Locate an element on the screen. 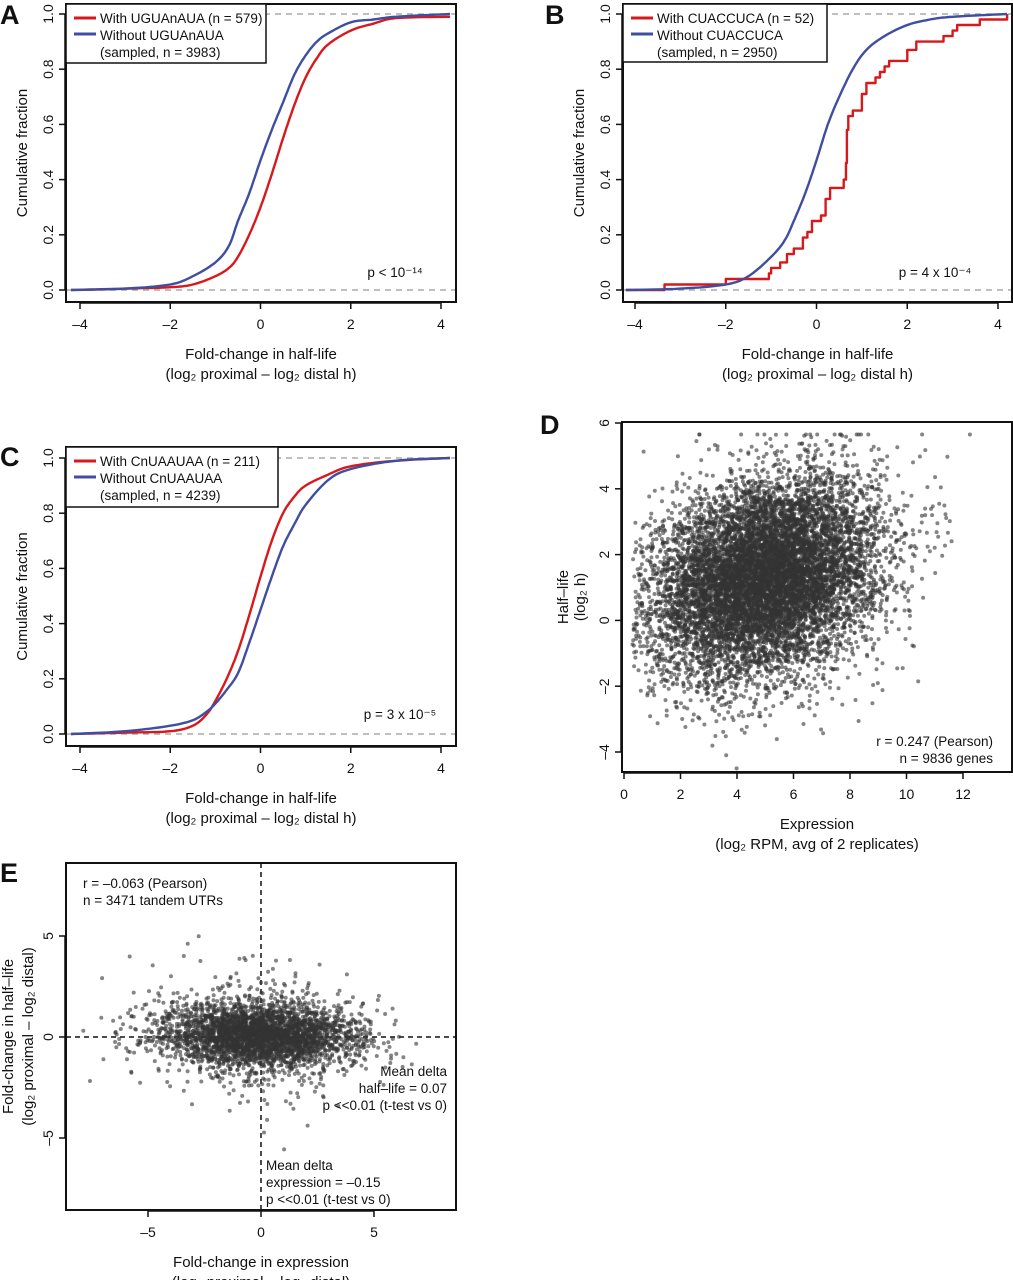  legend-label: (sampled, n = 3983) is located at coordinates (160, 52).